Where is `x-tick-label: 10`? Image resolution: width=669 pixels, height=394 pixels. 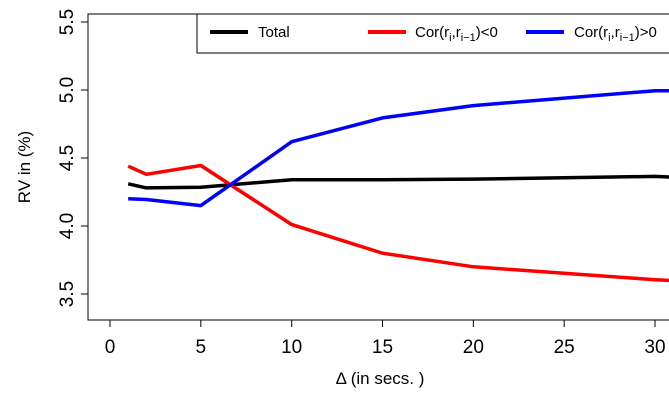 x-tick-label: 10 is located at coordinates (291, 347).